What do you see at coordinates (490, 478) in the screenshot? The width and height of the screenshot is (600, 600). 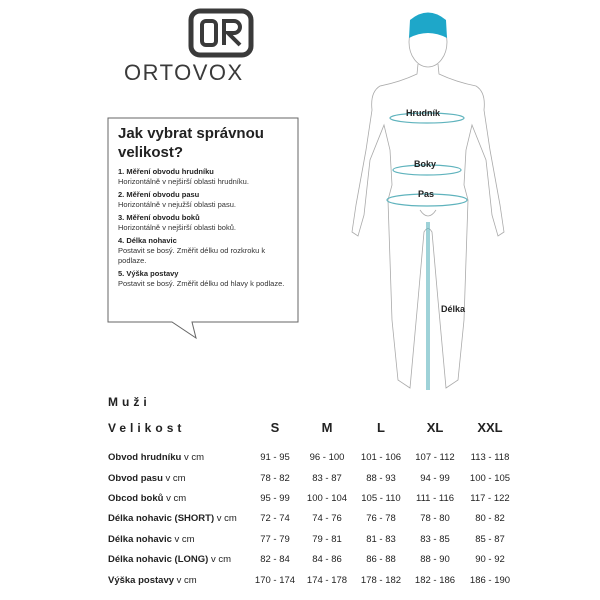 I see `table-cell: 100 - 105` at bounding box center [490, 478].